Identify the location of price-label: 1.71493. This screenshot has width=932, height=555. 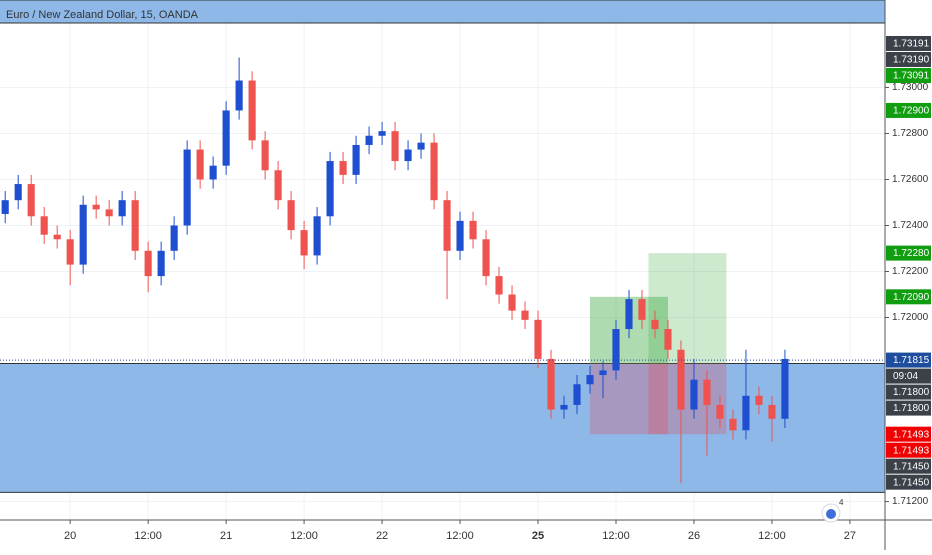
(911, 450).